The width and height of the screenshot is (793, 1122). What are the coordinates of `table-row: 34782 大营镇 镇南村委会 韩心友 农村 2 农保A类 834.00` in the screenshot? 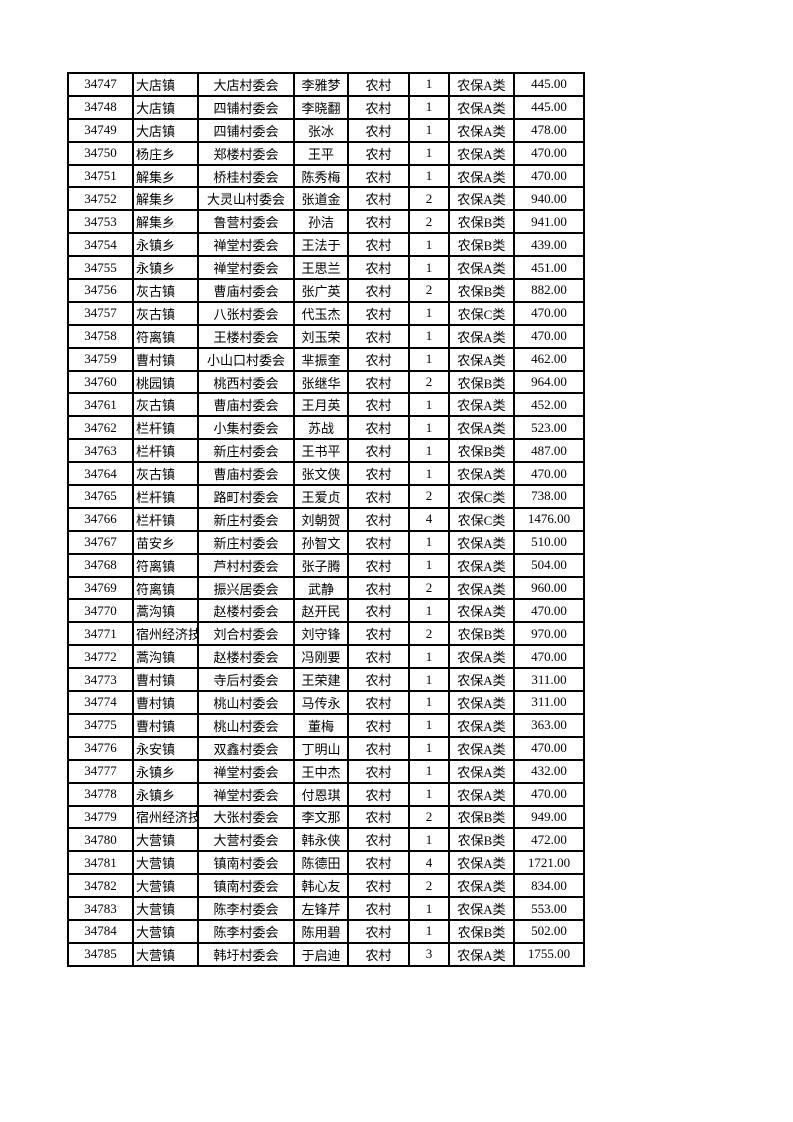 It's located at (326, 886).